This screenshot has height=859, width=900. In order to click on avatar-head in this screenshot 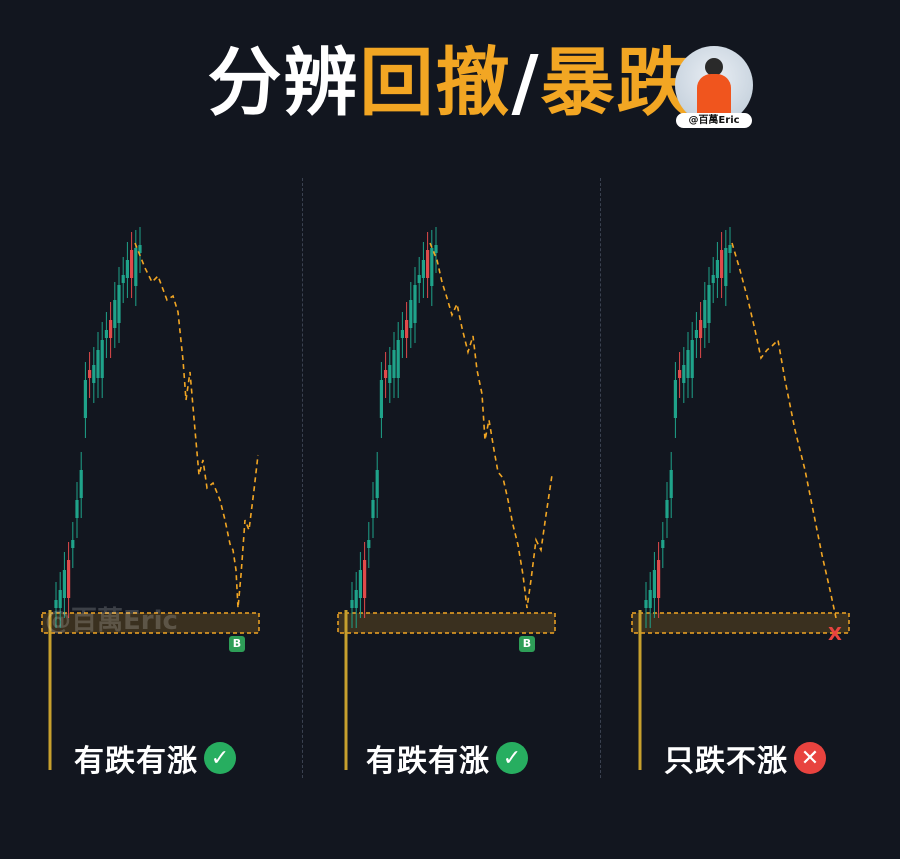, I will do `click(714, 67)`.